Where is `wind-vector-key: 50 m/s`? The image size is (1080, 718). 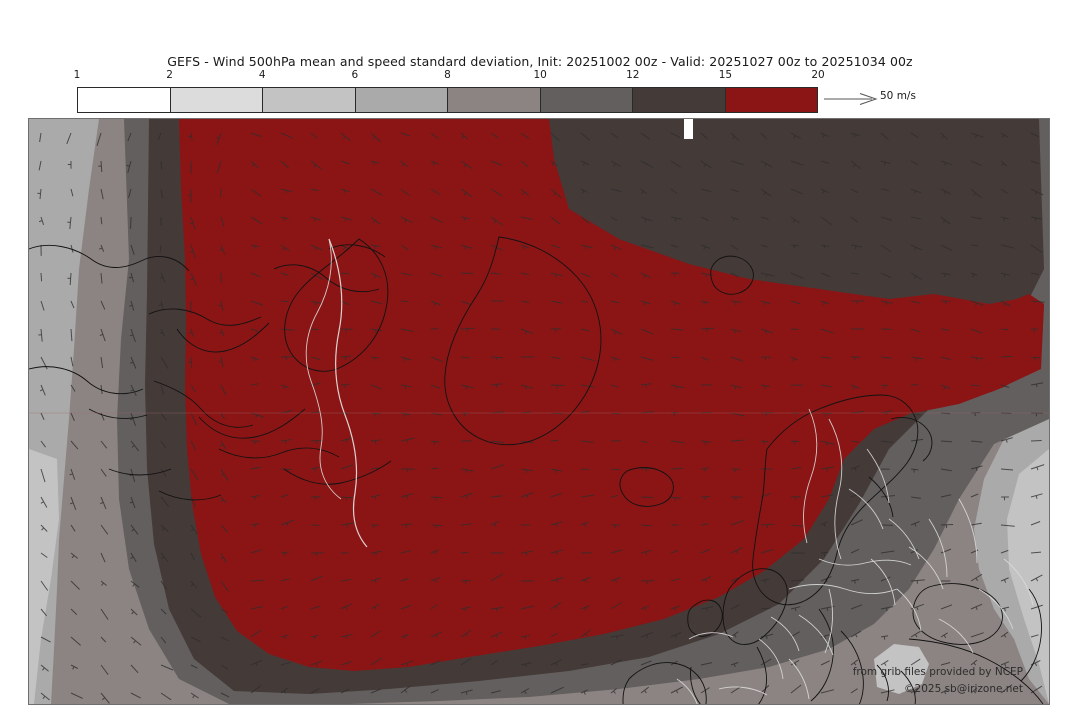
wind-vector-key: 50 m/s is located at coordinates (879, 100).